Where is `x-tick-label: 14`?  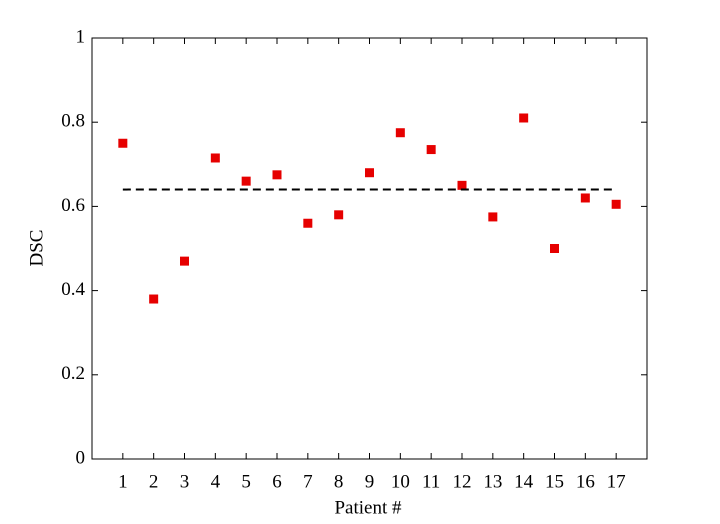 x-tick-label: 14 is located at coordinates (524, 481).